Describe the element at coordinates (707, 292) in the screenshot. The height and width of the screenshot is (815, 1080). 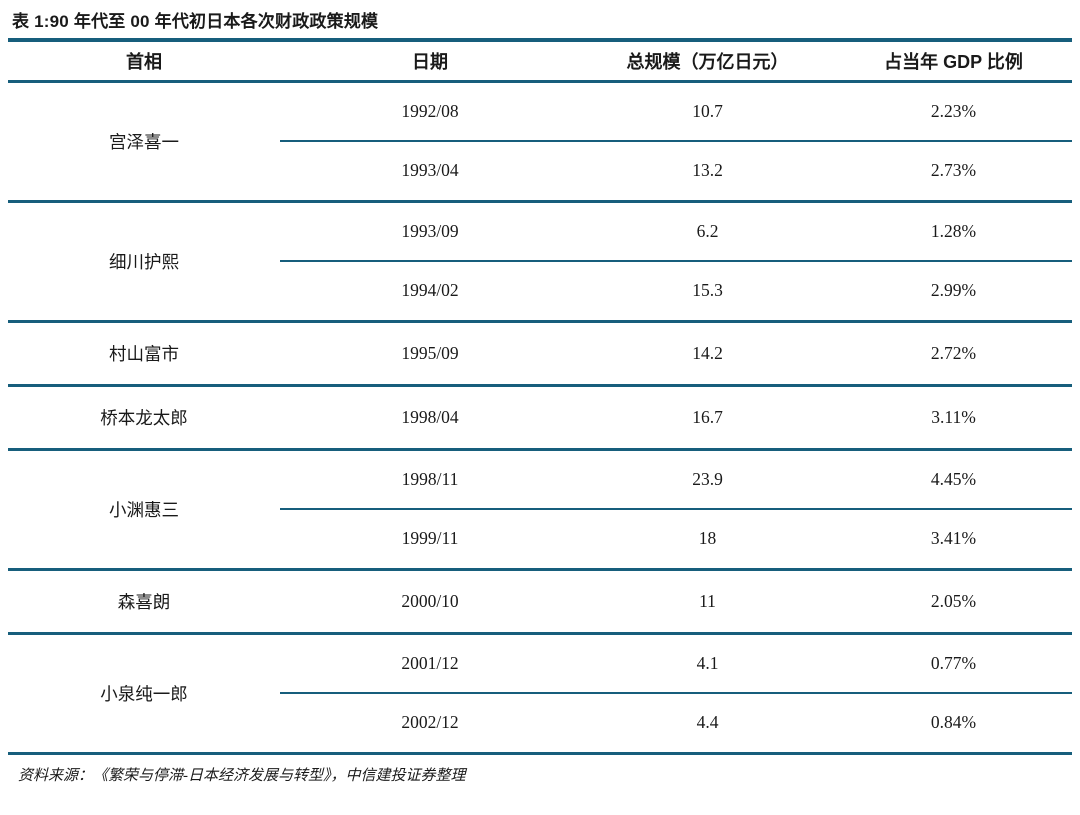
I see `cell-scale: 15.3` at that location.